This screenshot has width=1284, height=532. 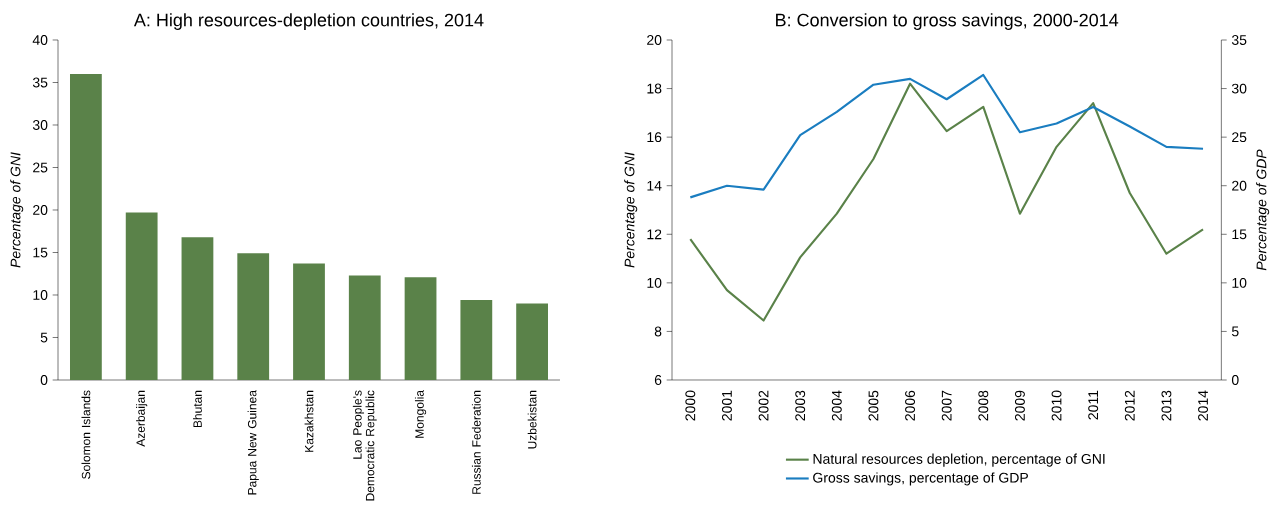 What do you see at coordinates (910, 405) in the screenshot?
I see `x-tick-label: 2006` at bounding box center [910, 405].